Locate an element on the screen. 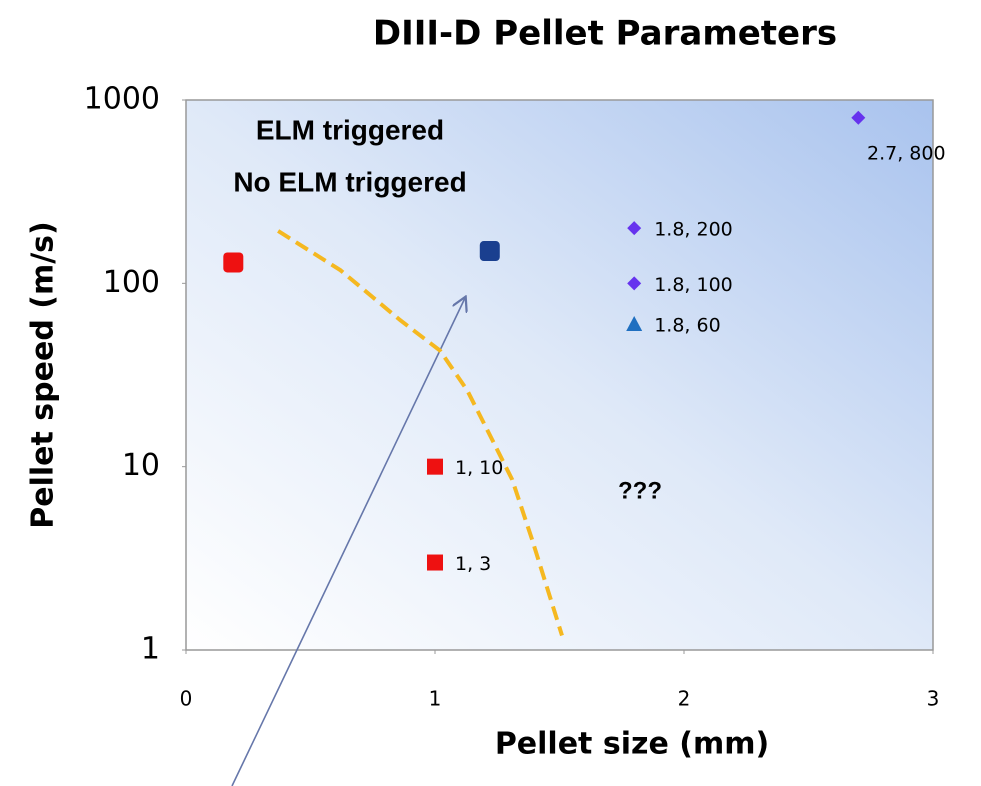 The height and width of the screenshot is (786, 981). y-axis-label: Pellet speed (m/s) is located at coordinates (43, 374).